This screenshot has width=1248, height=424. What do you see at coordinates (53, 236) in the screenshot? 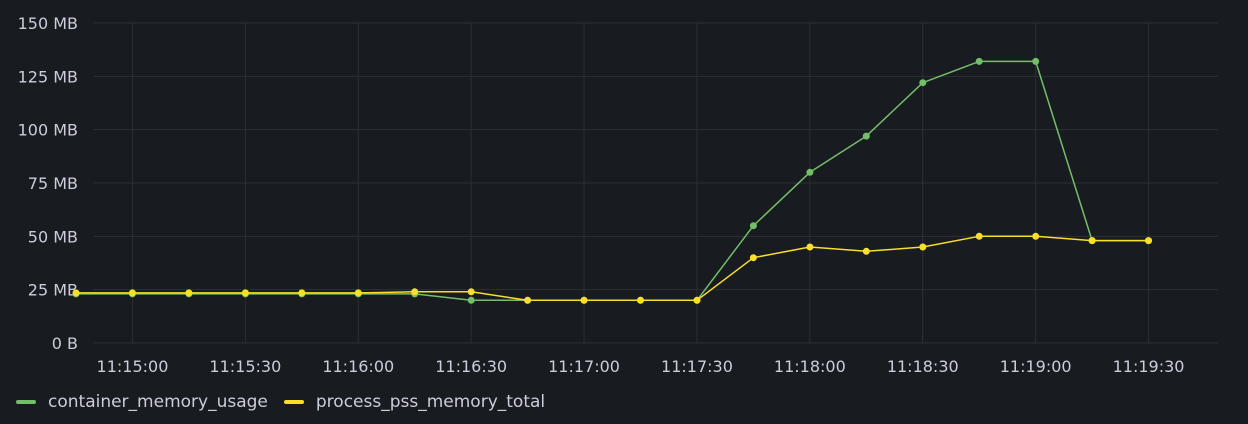
I see `y-tick-label: 50 MB` at bounding box center [53, 236].